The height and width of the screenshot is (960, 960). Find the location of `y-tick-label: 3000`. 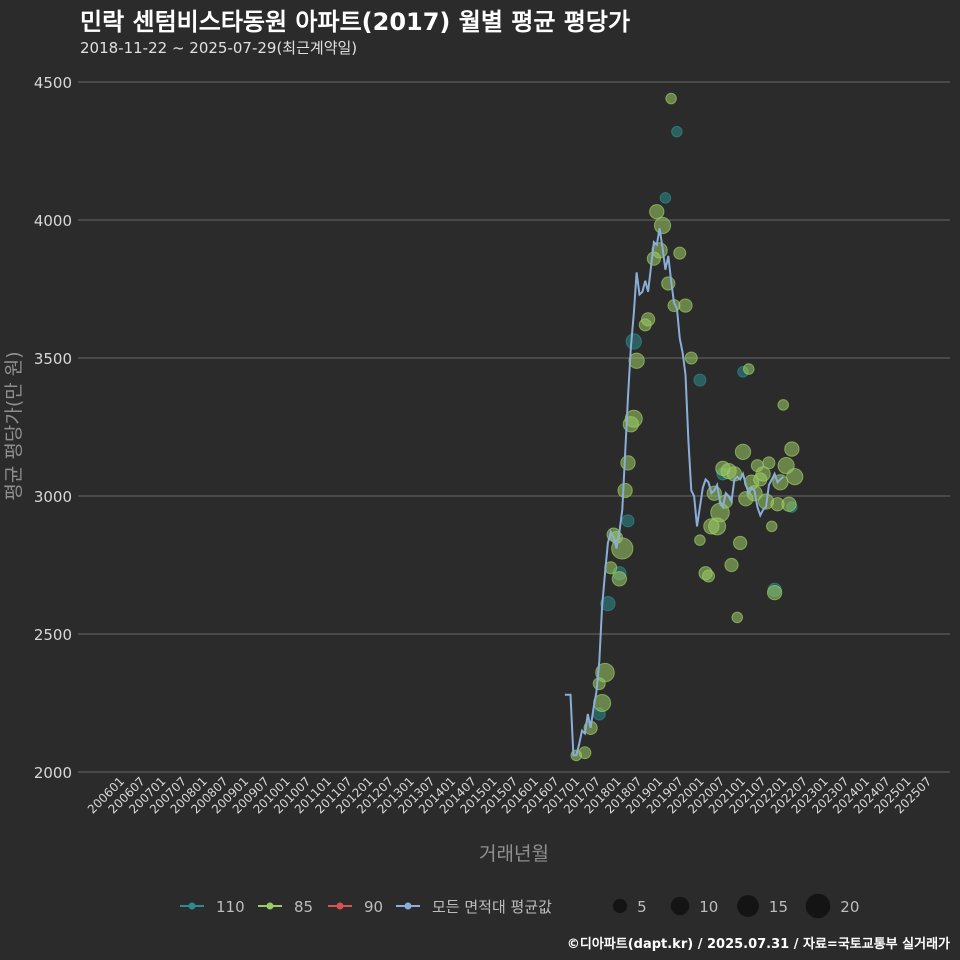

y-tick-label: 3000 is located at coordinates (53, 497).